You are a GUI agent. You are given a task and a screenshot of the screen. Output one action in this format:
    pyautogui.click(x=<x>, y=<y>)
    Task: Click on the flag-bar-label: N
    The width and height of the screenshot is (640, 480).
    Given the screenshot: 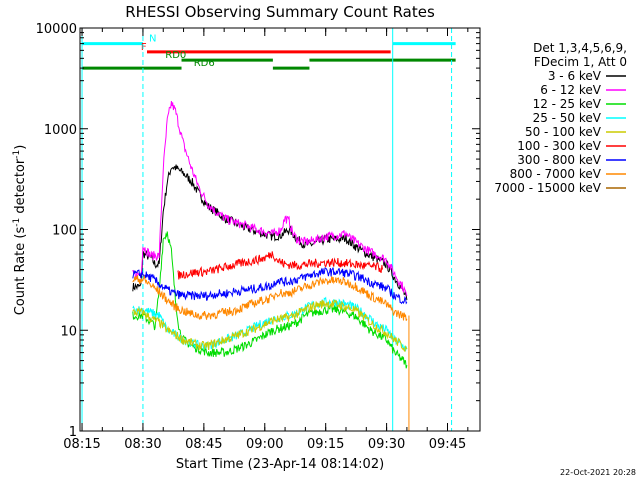 What is the action you would take?
    pyautogui.click(x=152, y=39)
    